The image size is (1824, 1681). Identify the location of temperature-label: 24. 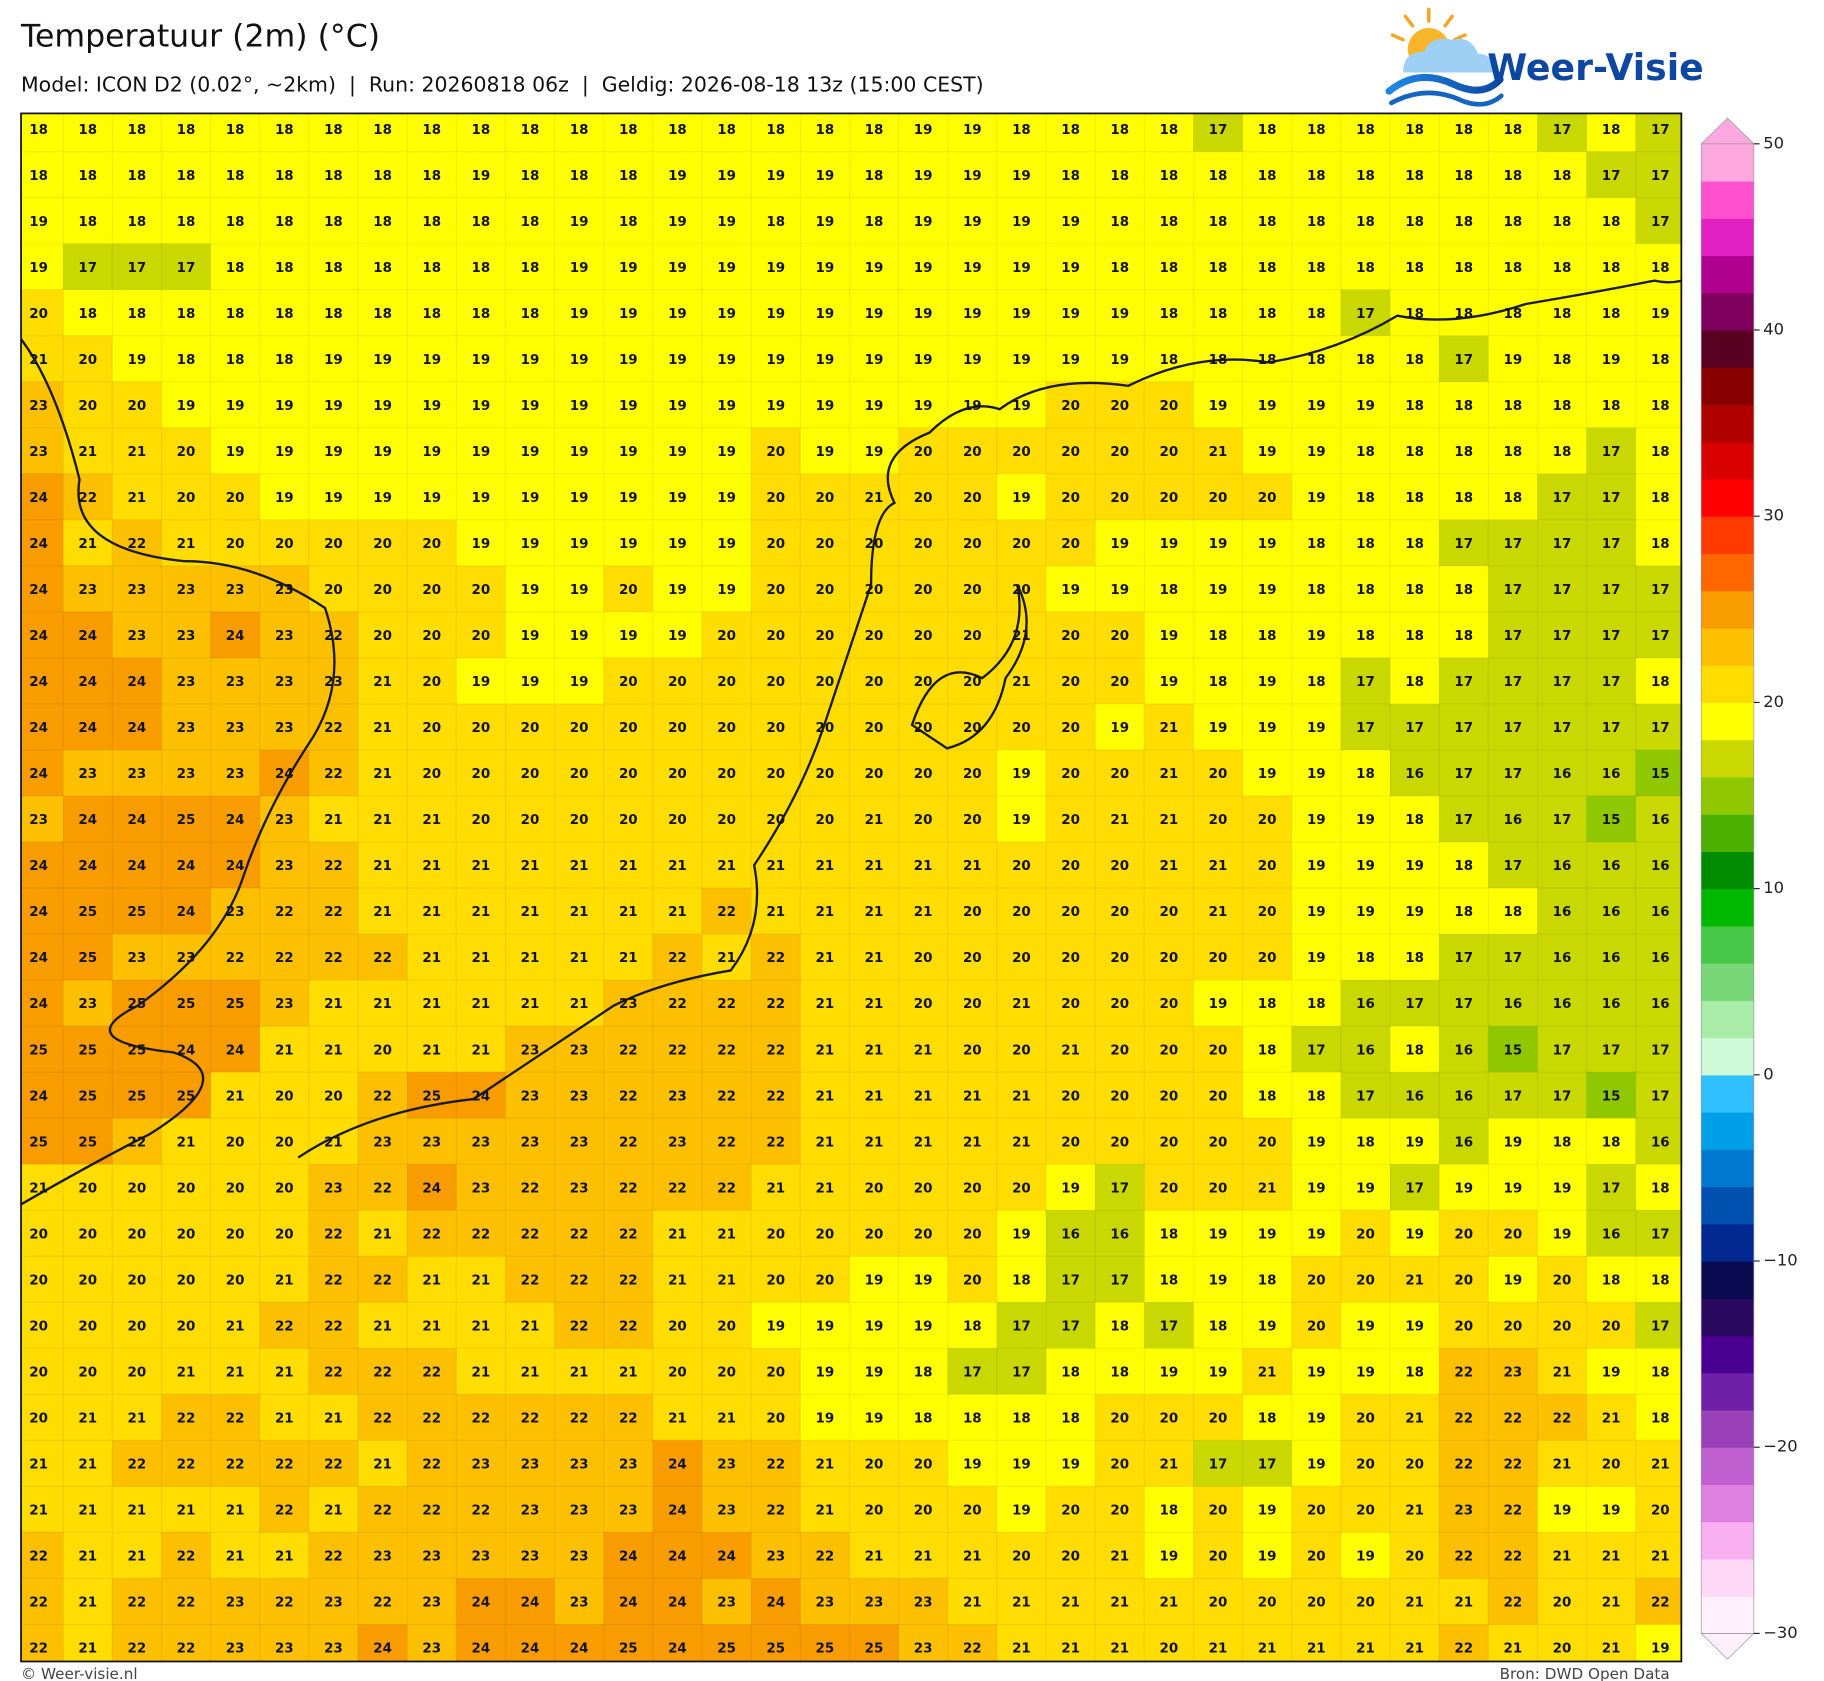
(38, 728).